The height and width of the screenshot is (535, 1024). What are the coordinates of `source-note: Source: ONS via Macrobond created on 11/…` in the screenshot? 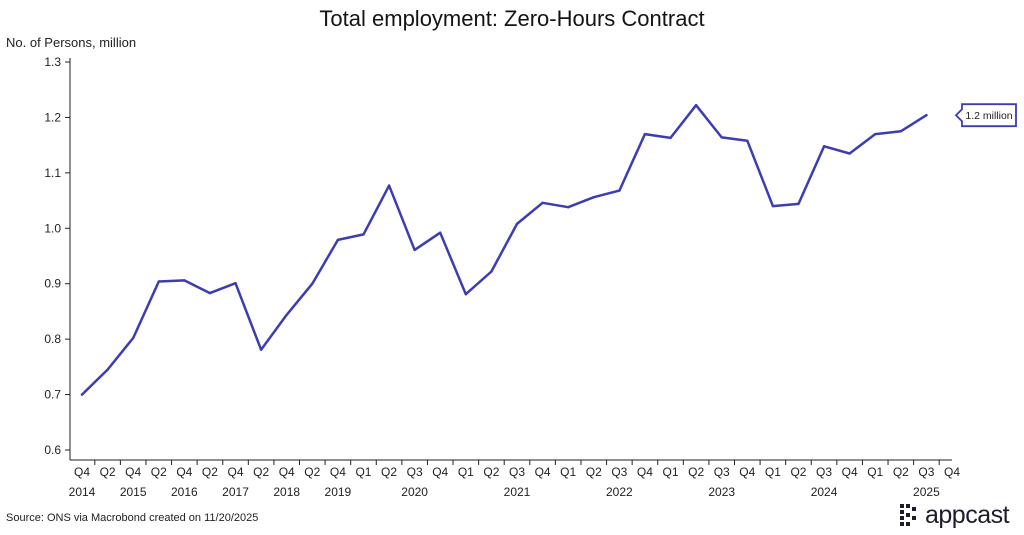 It's located at (132, 518).